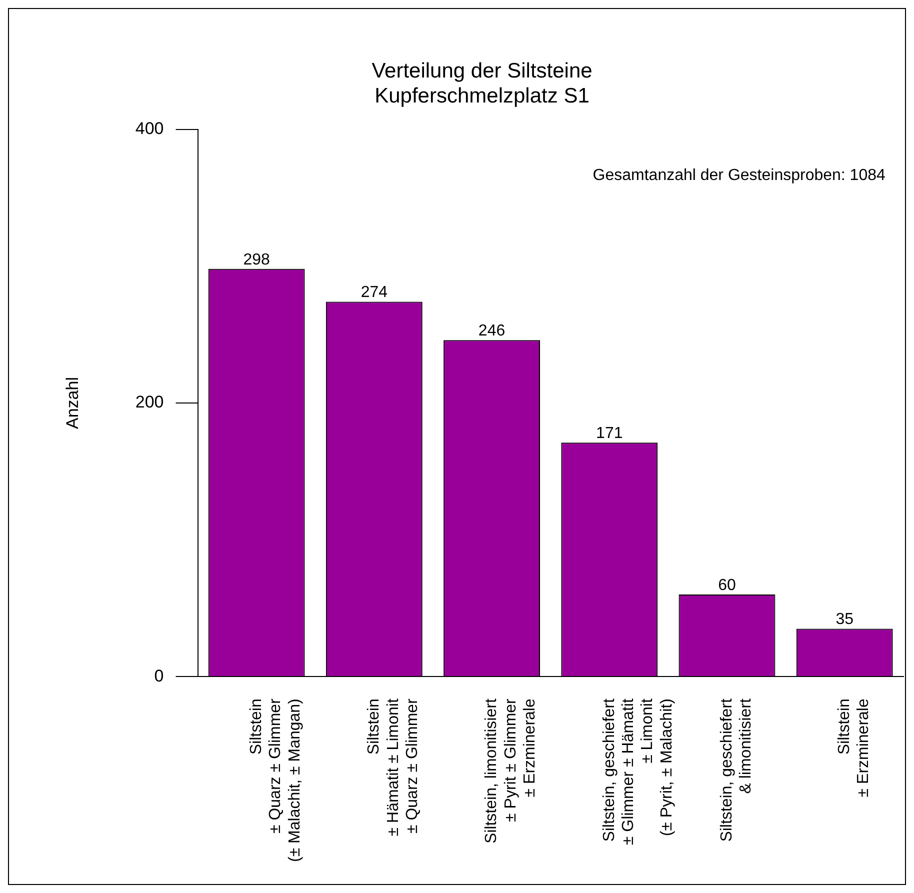 Image resolution: width=914 pixels, height=893 pixels. I want to click on y-axis-title: Anzahl, so click(72, 403).